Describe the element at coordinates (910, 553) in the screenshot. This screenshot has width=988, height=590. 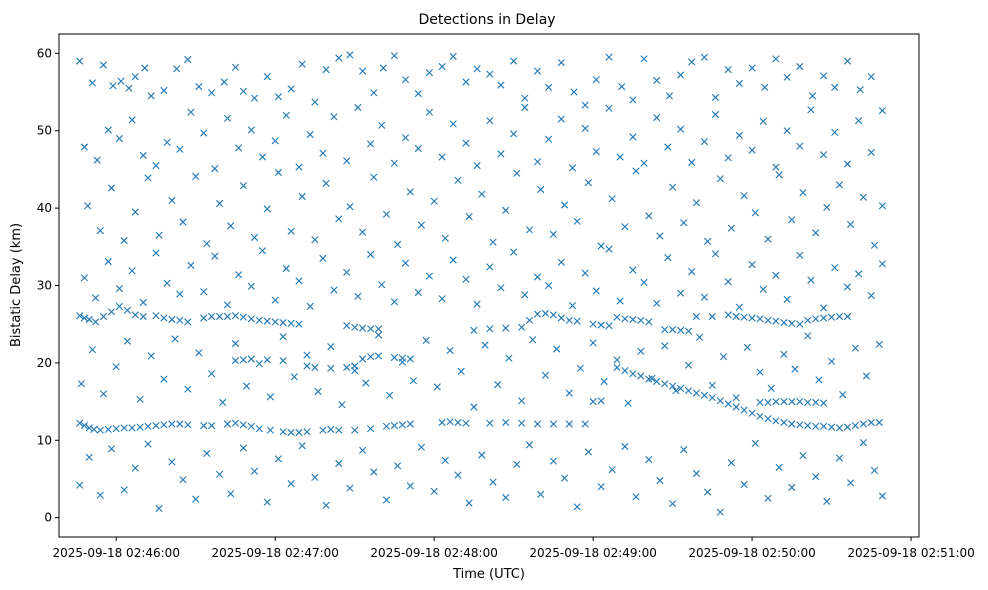
I see `x-tick-label: 2025-09-18 02:51:00` at that location.